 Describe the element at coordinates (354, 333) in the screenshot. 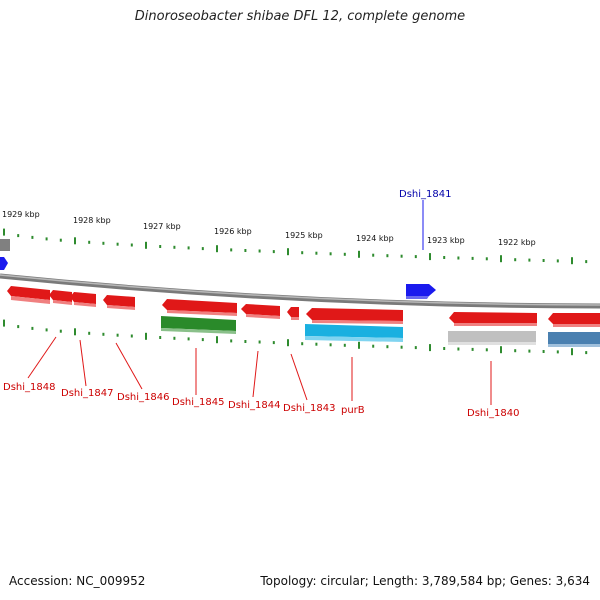

I see `feature-cyan` at that location.